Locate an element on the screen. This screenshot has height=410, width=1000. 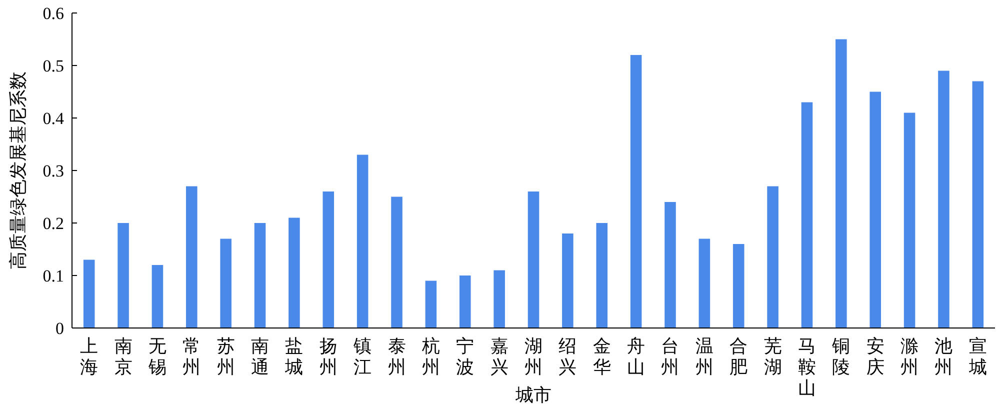
x-tick-label: 苏州 is located at coordinates (225, 356).